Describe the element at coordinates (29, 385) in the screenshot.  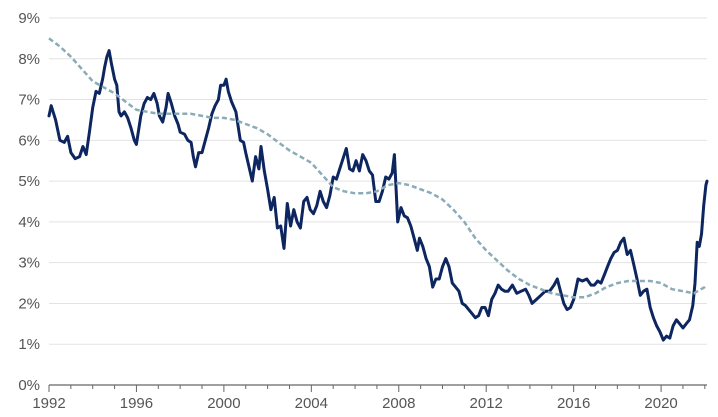
I see `y-tick-label: 0%` at that location.